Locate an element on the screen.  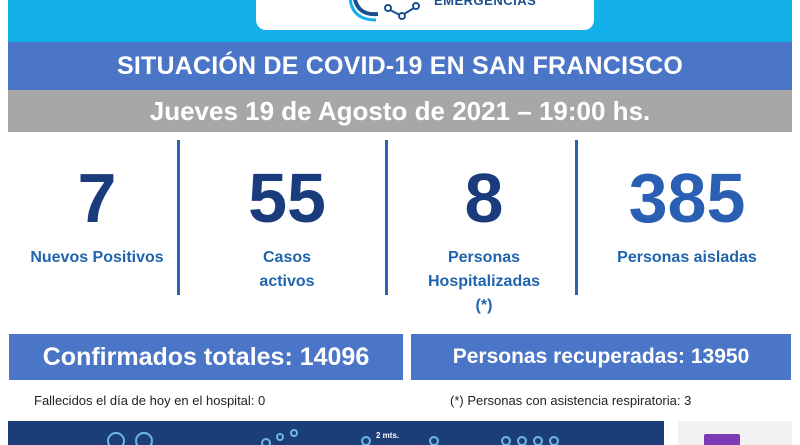
date-line: Jueves 19 de Agosto de 2021 – 19:00 hs. is located at coordinates (400, 111).